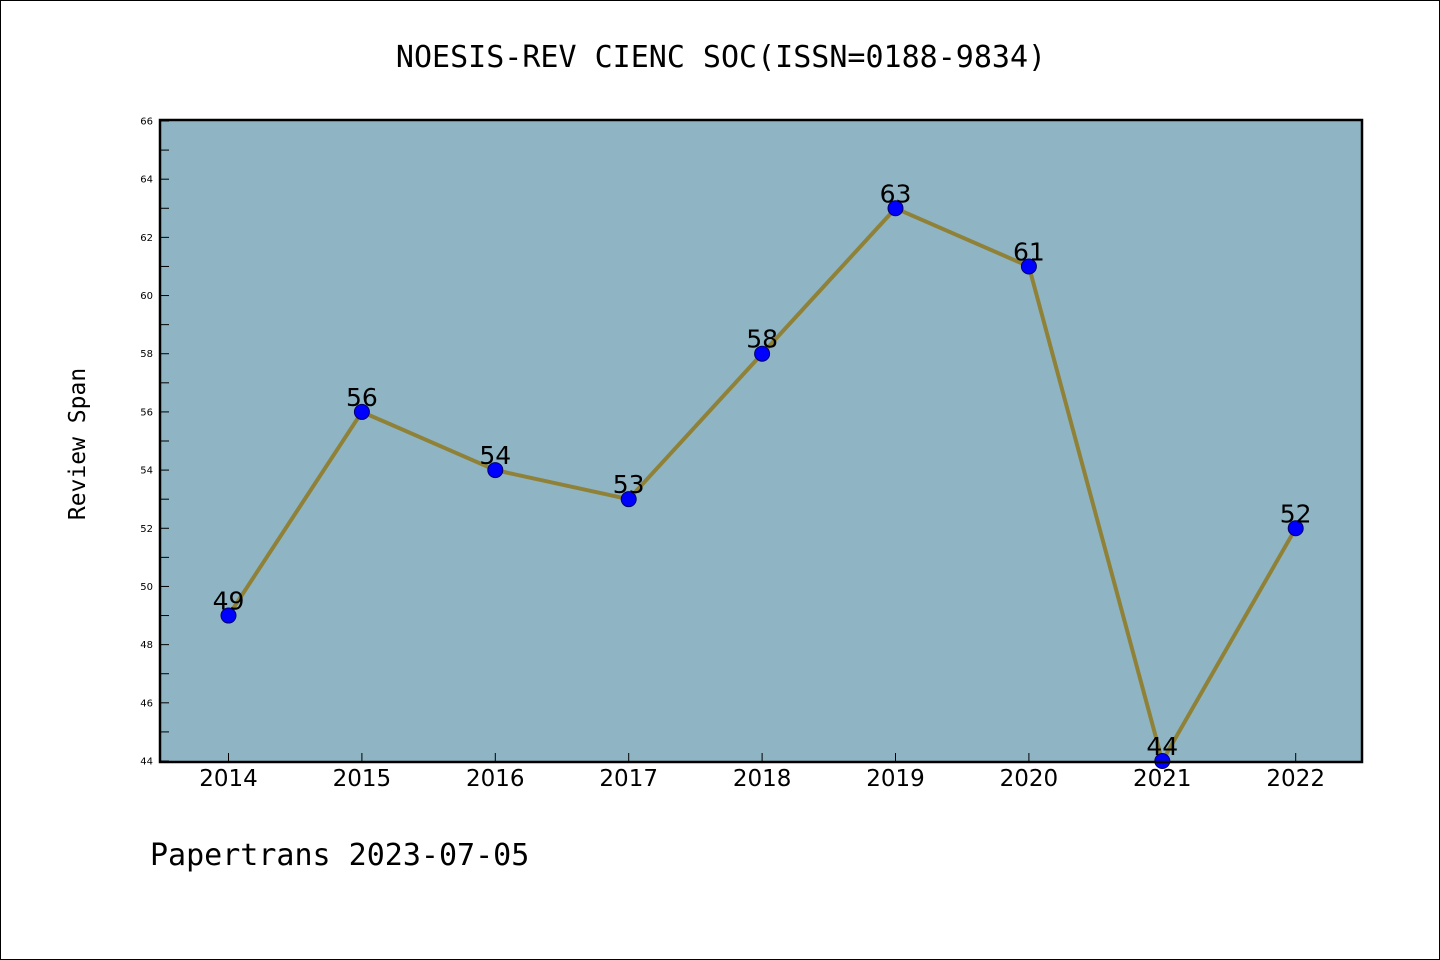 The height and width of the screenshot is (960, 1440). I want to click on data-label: 58, so click(762, 339).